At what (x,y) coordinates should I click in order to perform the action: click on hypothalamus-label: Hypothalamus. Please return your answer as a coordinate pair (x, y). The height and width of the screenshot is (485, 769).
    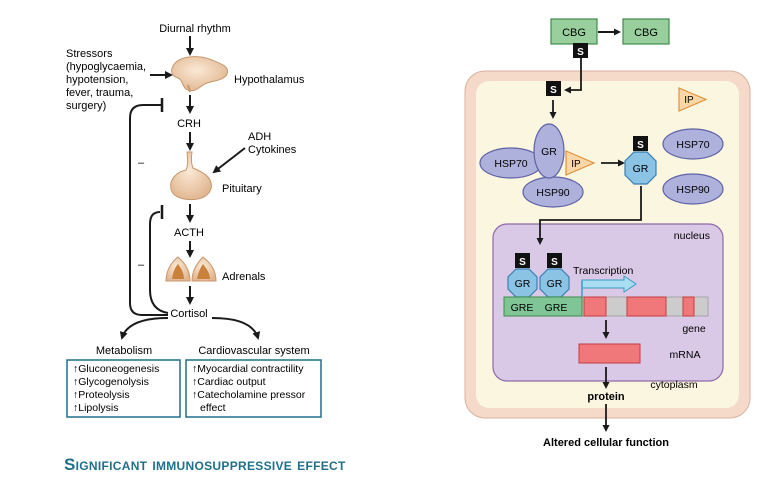
    Looking at the image, I should click on (269, 80).